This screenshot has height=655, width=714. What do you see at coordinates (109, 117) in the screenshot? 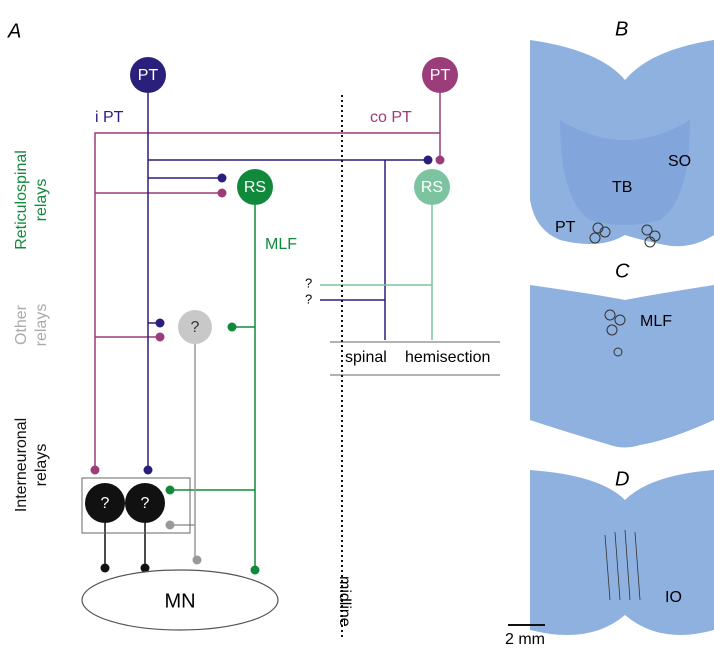
I see `path-label: i PT` at bounding box center [109, 117].